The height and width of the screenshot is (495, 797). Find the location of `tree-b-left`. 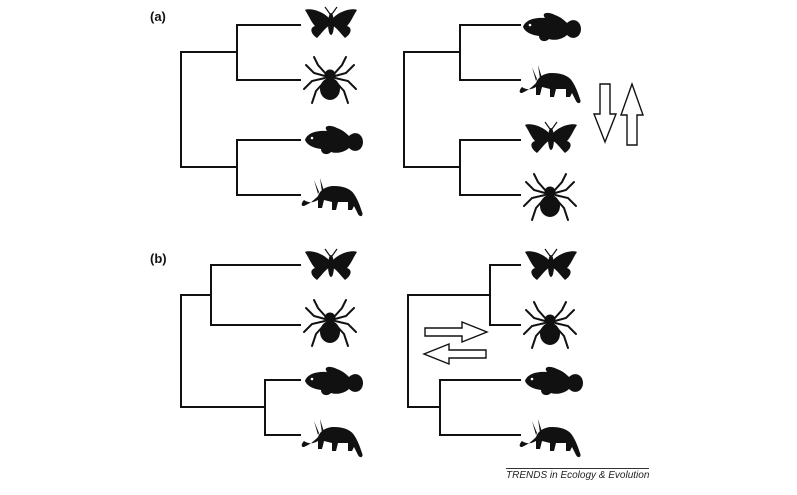

tree-b-left is located at coordinates (240, 350).